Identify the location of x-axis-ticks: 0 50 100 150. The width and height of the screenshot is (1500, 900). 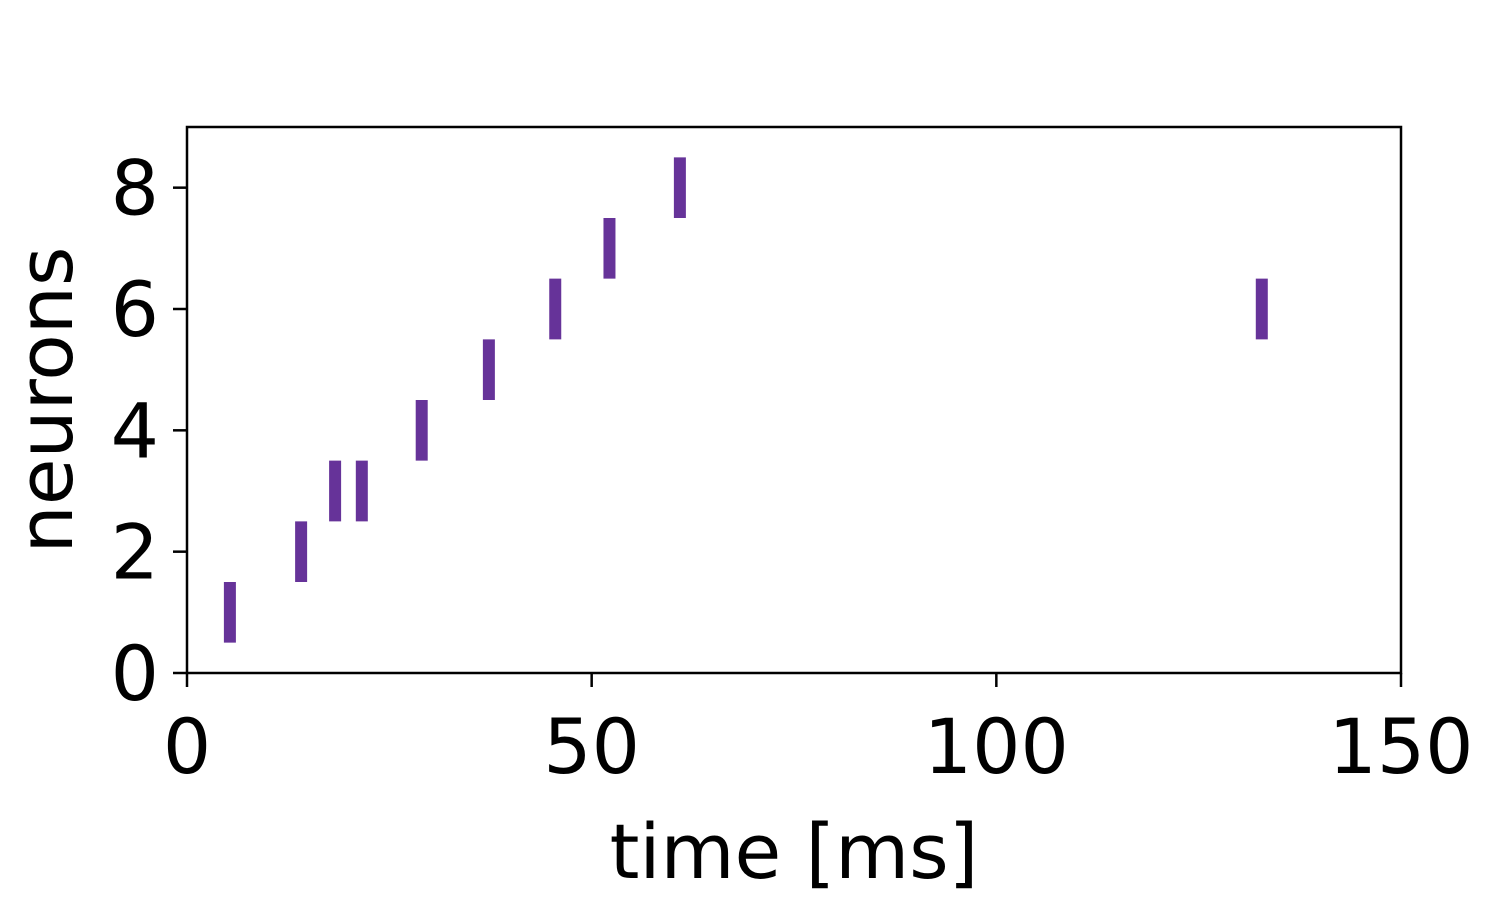
(818, 732).